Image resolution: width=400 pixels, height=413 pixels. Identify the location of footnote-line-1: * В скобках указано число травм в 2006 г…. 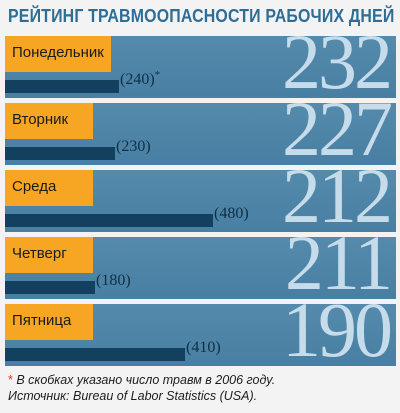
(141, 380).